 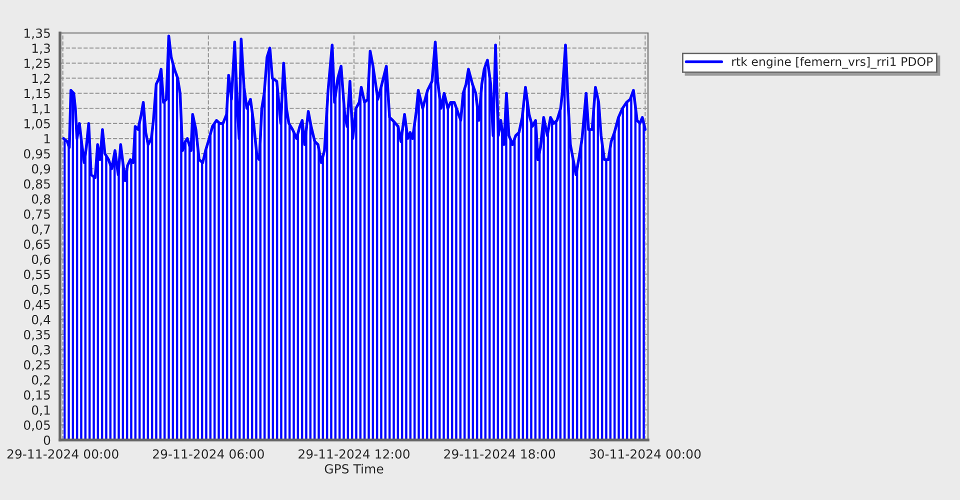 What do you see at coordinates (41, 410) in the screenshot?
I see `y-tick-label: 0,1` at bounding box center [41, 410].